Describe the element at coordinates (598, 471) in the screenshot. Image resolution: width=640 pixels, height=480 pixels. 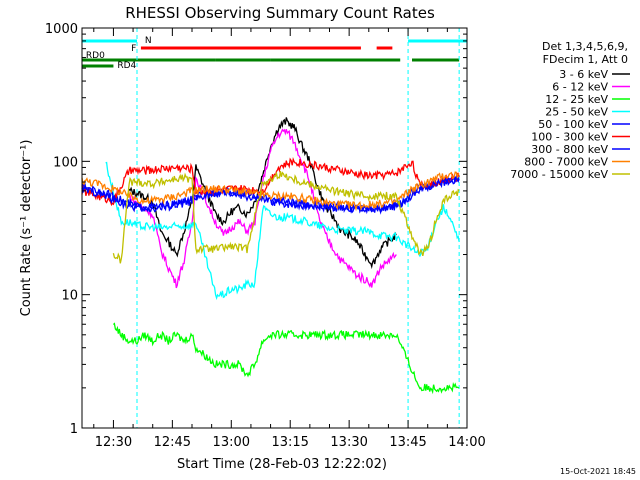
I see `footer-timestamp: 15-Oct-2021 18:45` at that location.